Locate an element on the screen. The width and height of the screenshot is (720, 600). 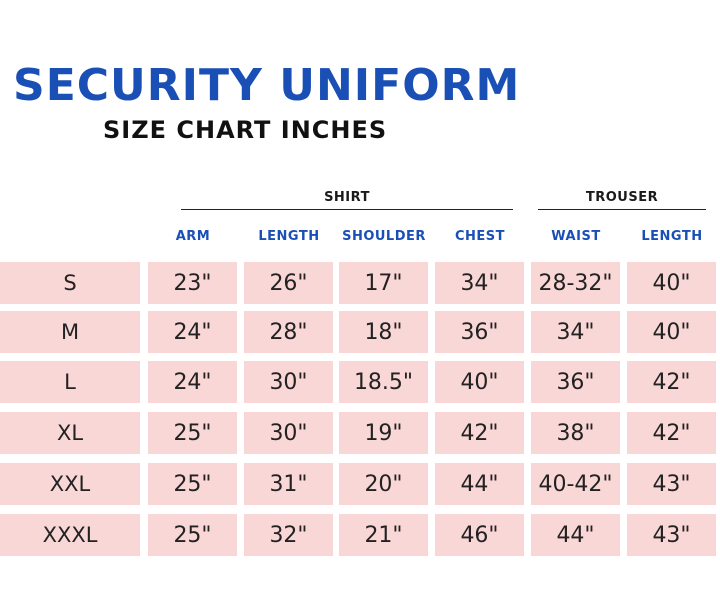
column-header: WAIST is located at coordinates (576, 236).